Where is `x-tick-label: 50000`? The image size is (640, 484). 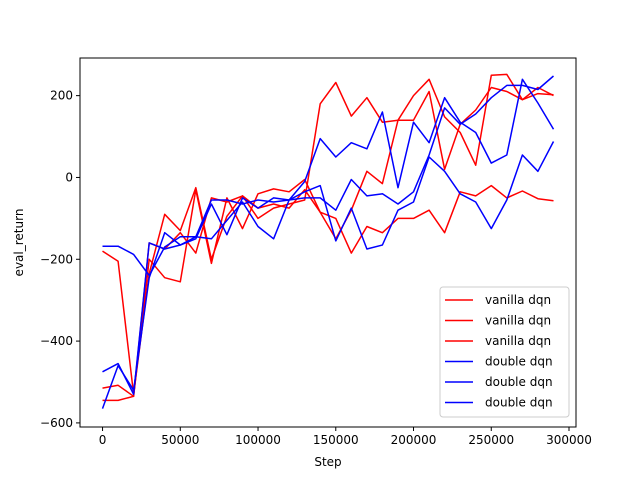
x-tick-label: 50000 is located at coordinates (180, 440).